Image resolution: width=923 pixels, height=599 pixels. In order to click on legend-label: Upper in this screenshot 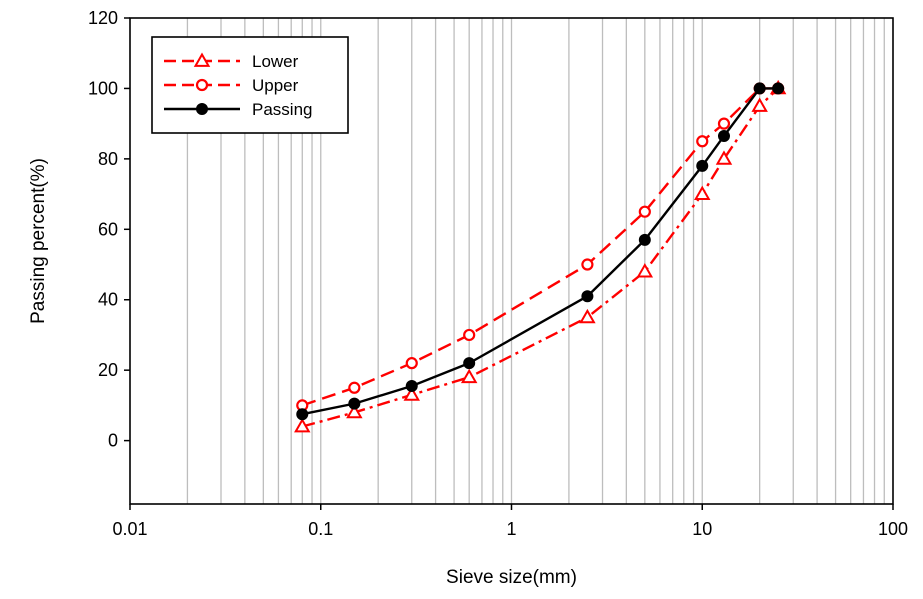, I will do `click(275, 85)`.